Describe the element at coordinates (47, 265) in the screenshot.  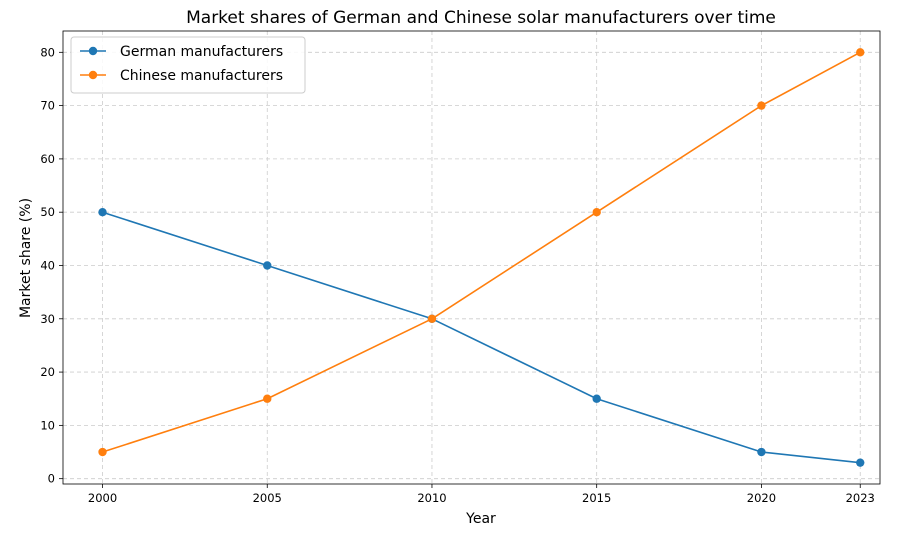
I see `y-tick-label: 40` at that location.